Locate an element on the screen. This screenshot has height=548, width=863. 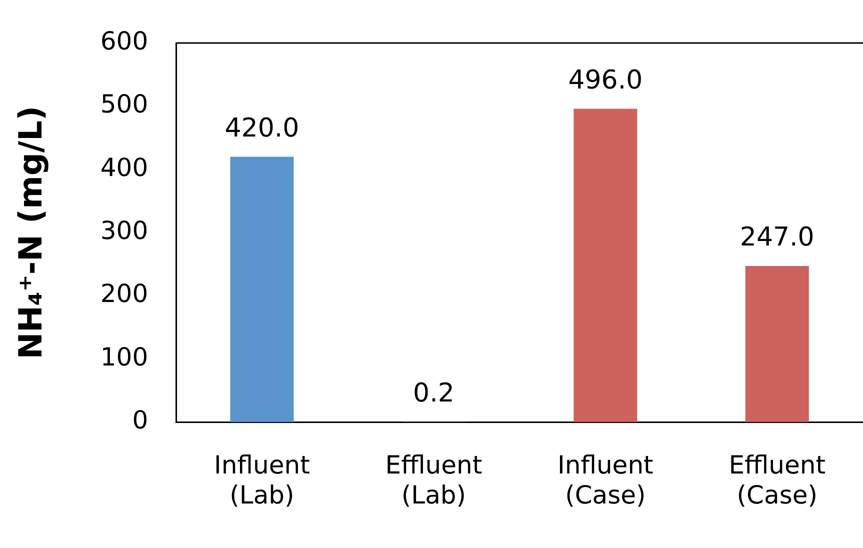
x-tick-label: Effluent (Lab) is located at coordinates (433, 480).